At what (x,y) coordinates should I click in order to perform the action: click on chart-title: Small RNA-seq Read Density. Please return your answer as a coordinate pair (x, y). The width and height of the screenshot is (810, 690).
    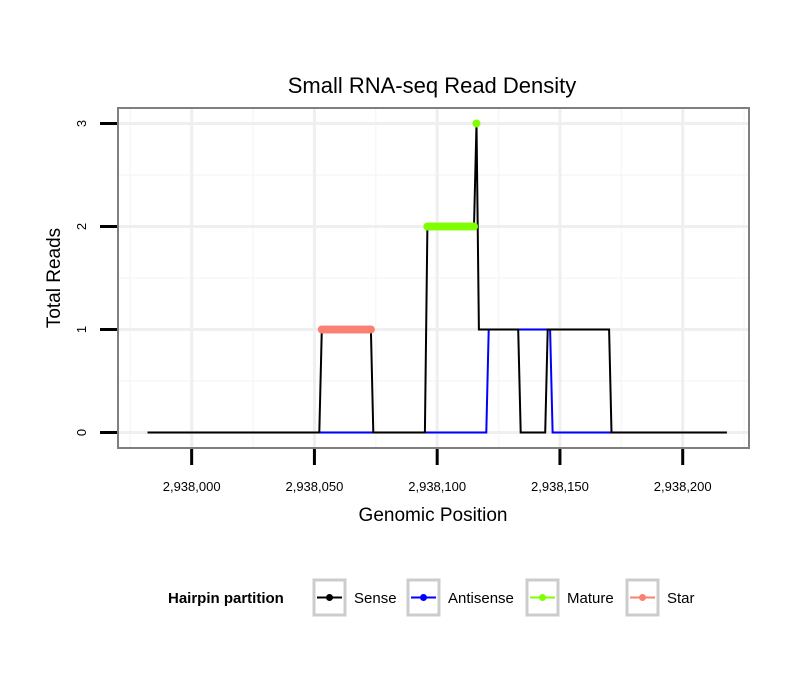
    Looking at the image, I should click on (432, 85).